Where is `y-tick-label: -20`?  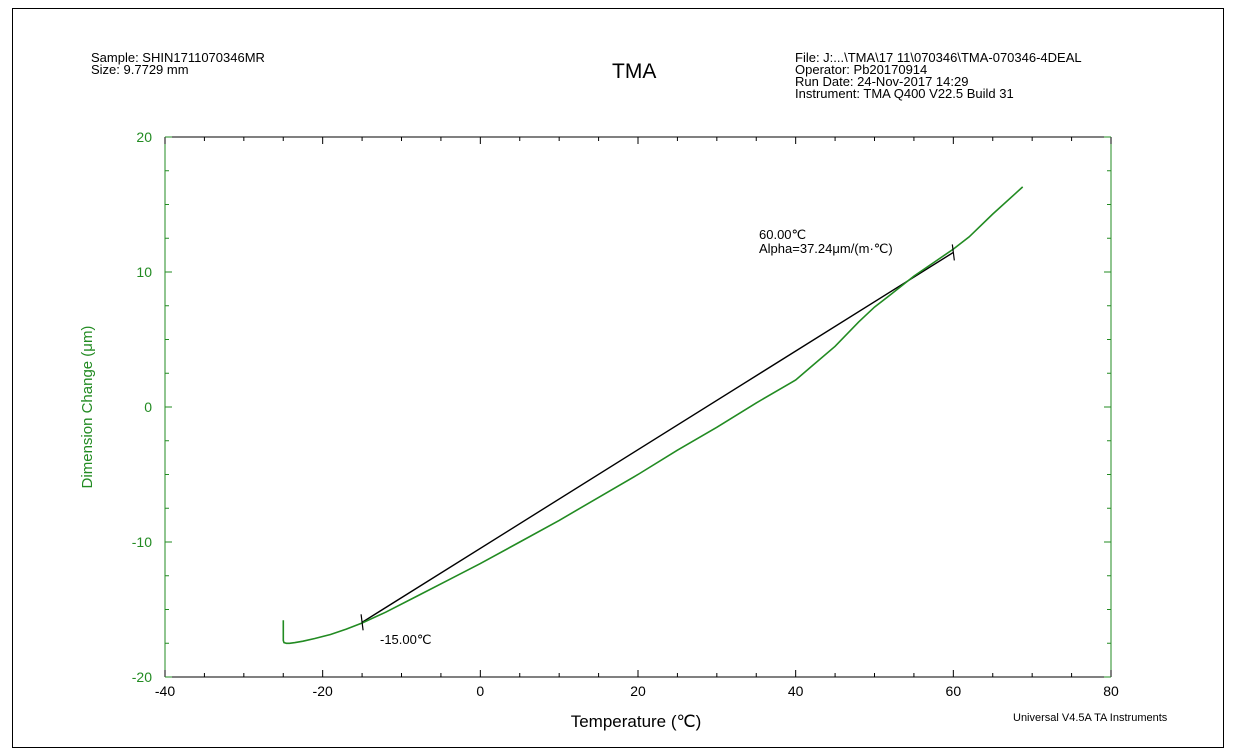
y-tick-label: -20 is located at coordinates (142, 677).